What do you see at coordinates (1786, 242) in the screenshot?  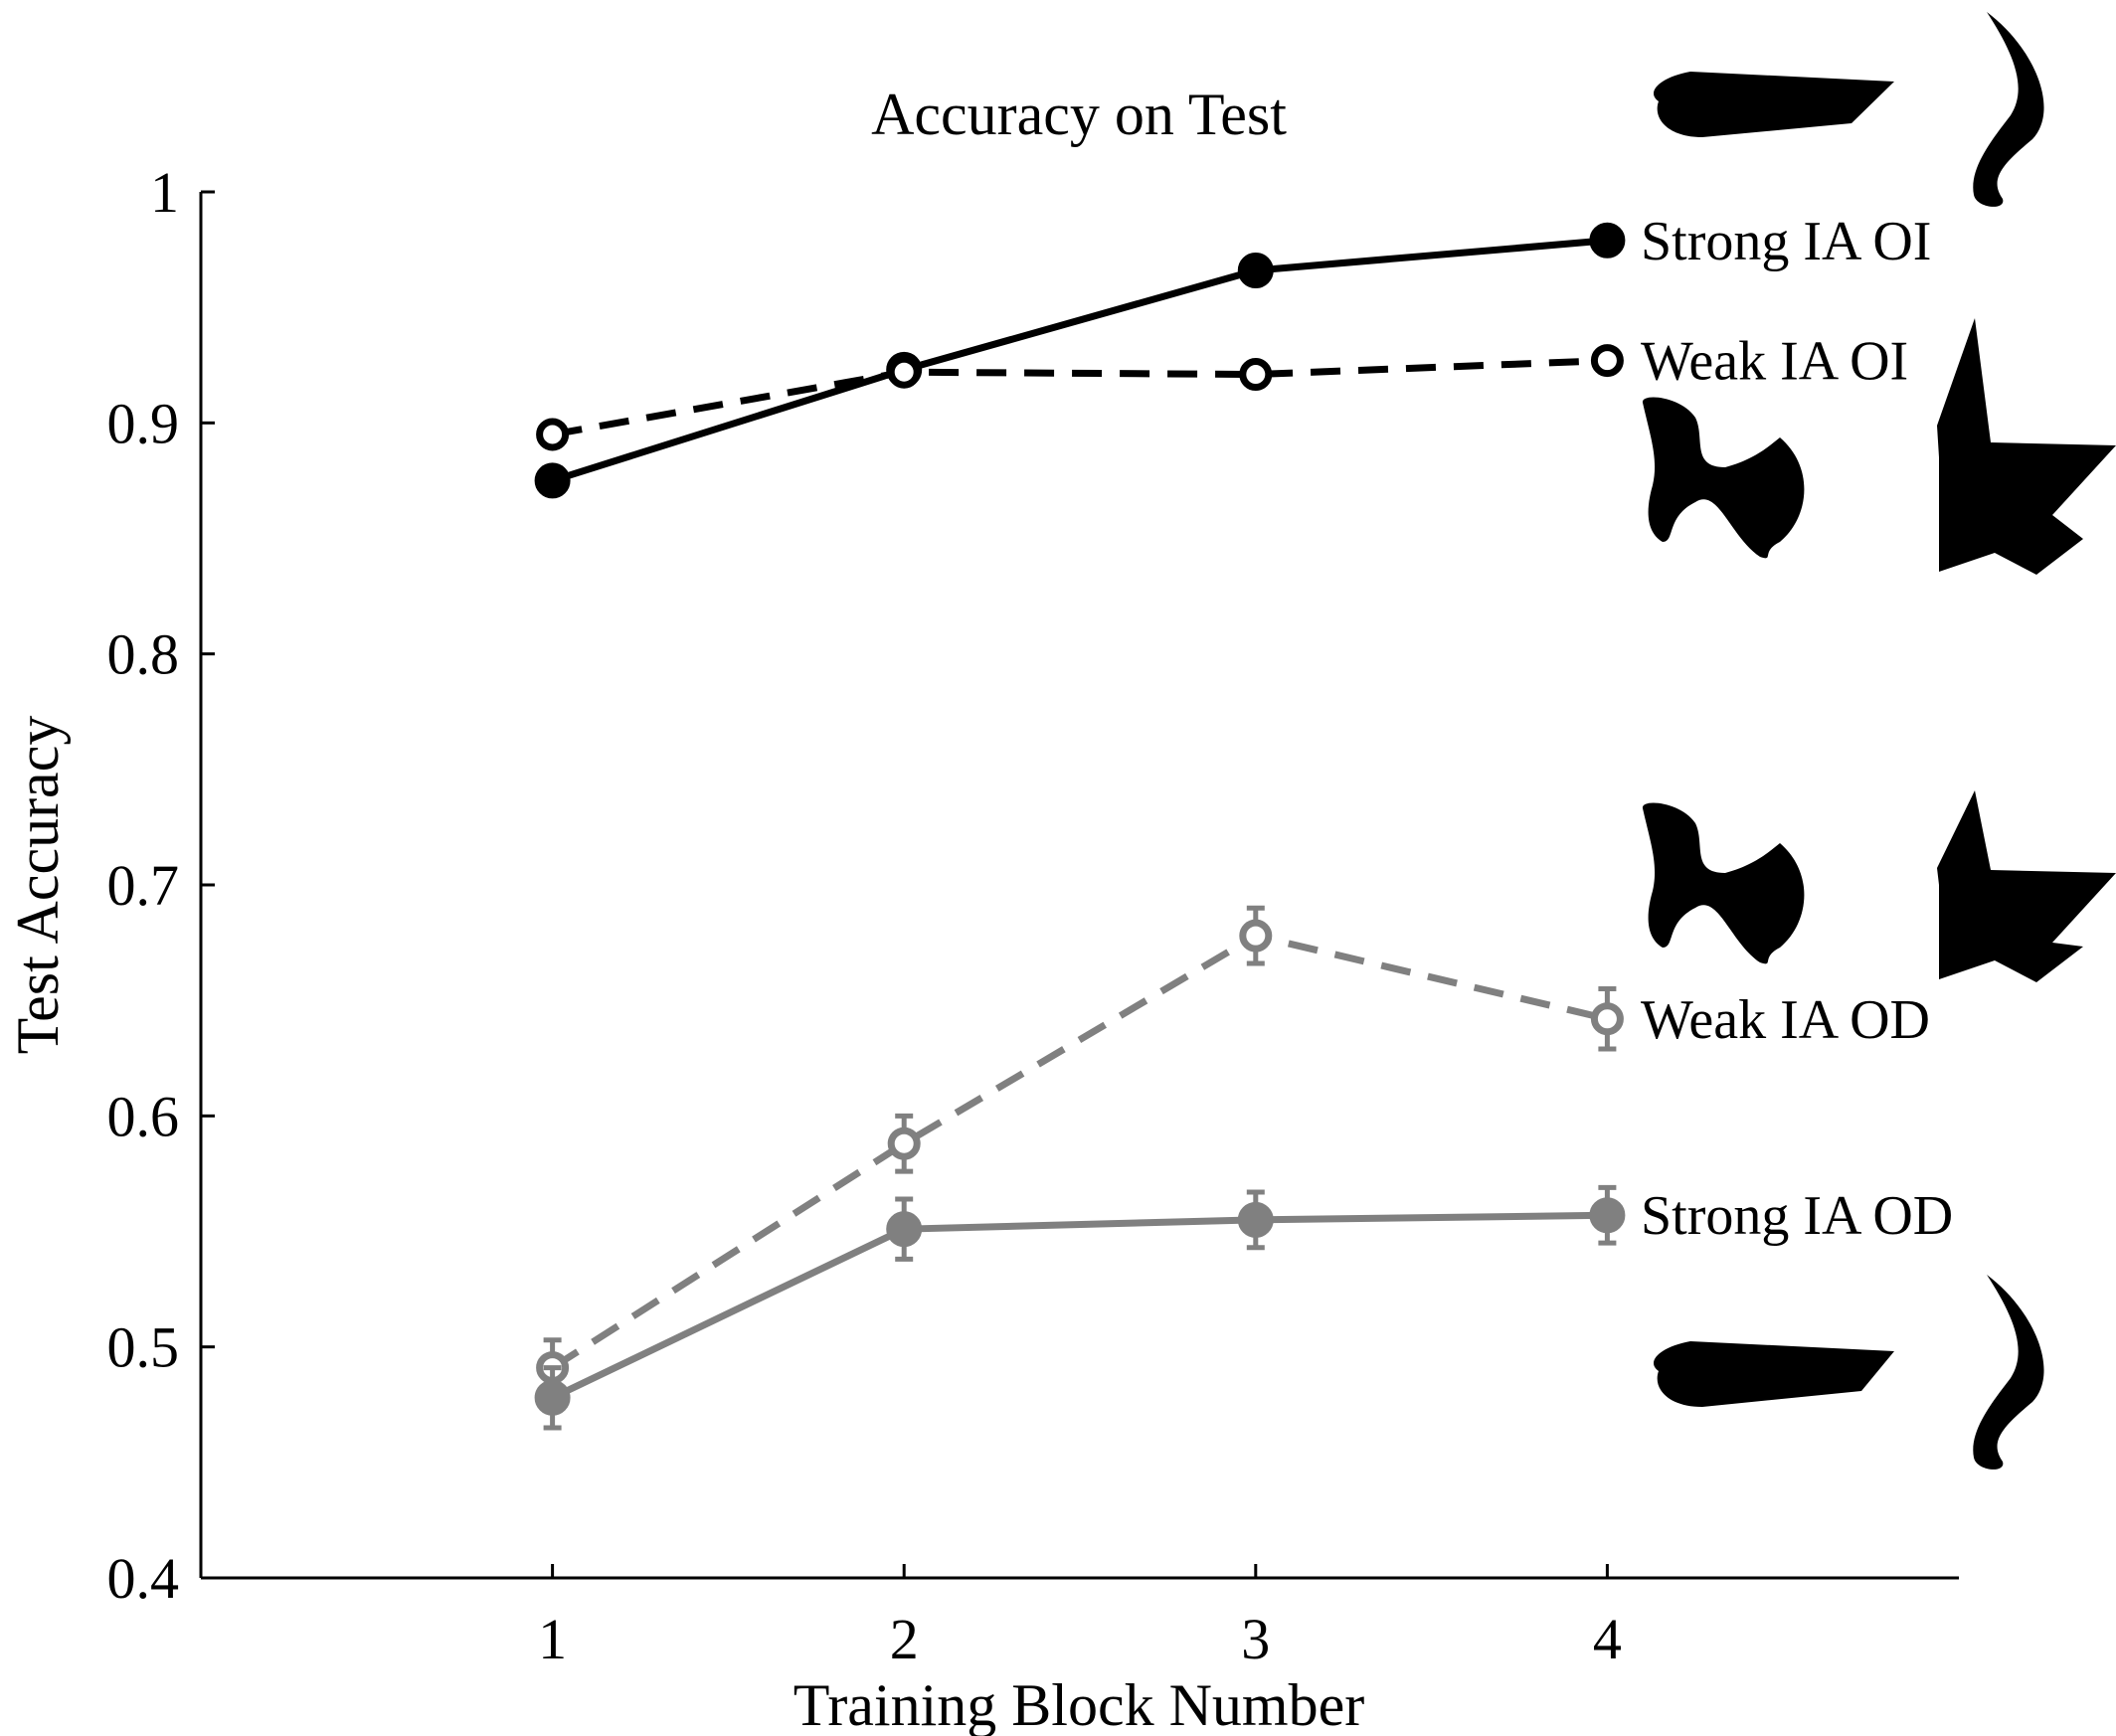 I see `series-label-strong-ia-oi: Strong IA OI` at bounding box center [1786, 242].